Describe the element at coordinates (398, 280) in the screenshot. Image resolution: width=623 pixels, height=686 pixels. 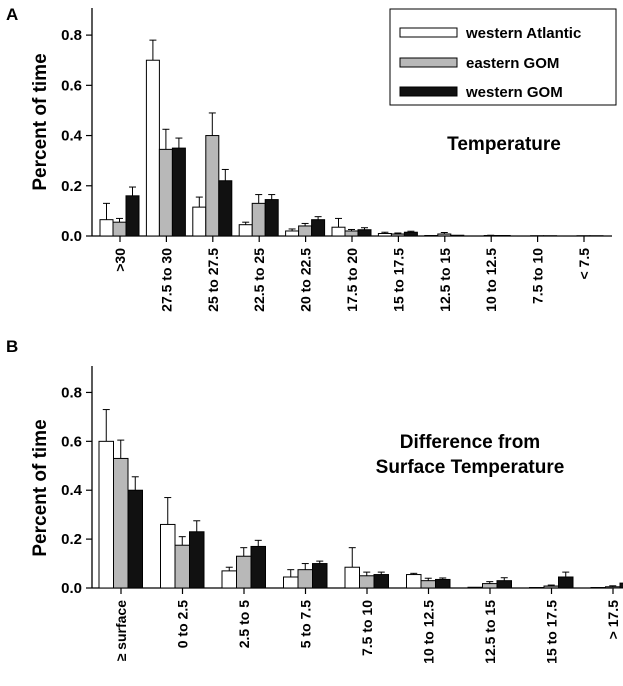
I see `panel-a-x-tick-label-15-to-17-5: 15 to 17.5` at that location.